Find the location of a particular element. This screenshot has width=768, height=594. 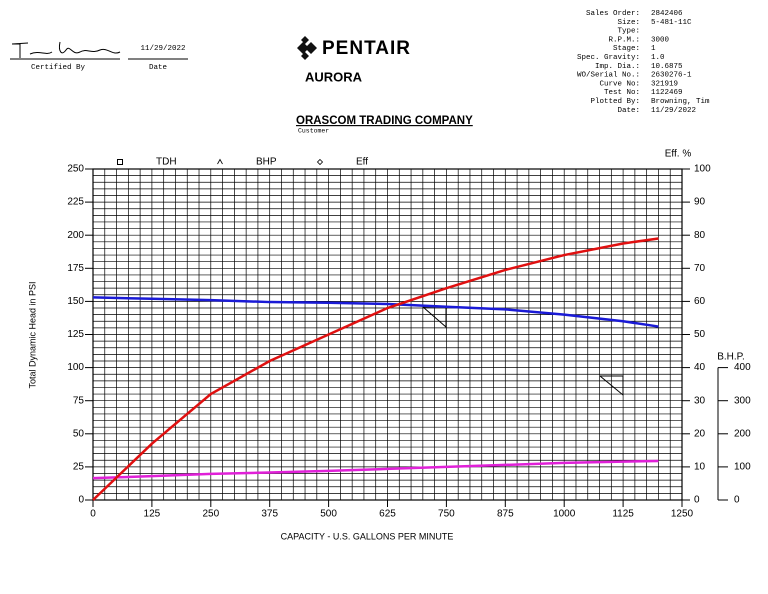

info-label: Test No: is located at coordinates (622, 93).